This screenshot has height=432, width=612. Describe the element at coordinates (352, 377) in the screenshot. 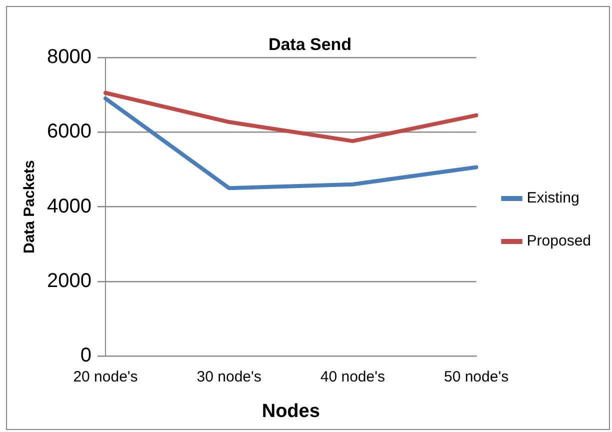

I see `x-tick-label: 40 node's` at that location.